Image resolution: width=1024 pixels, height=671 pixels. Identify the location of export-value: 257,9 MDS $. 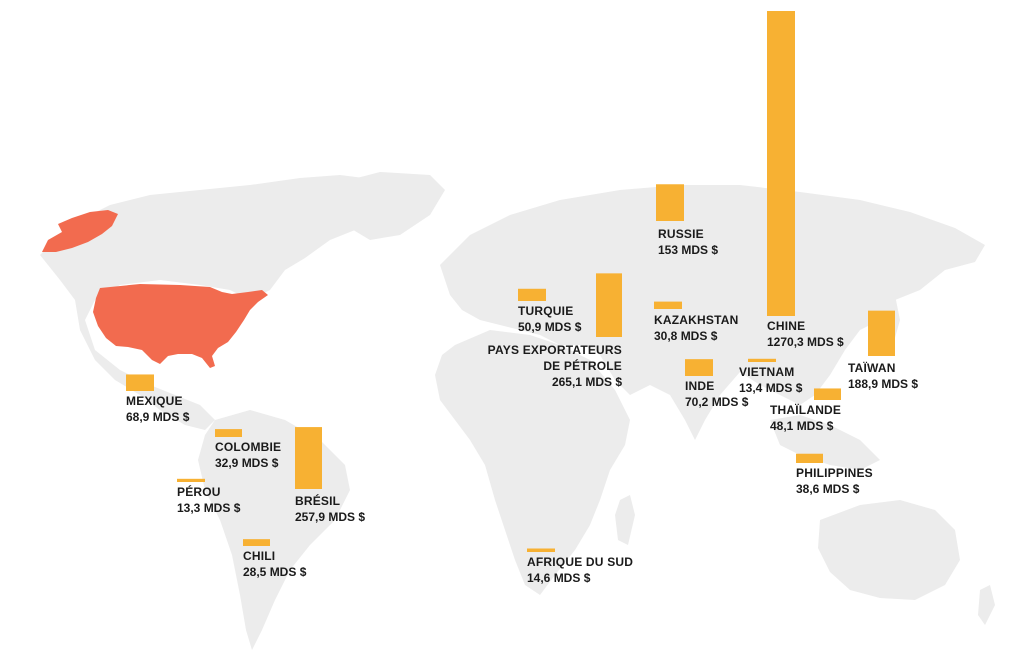
(330, 517).